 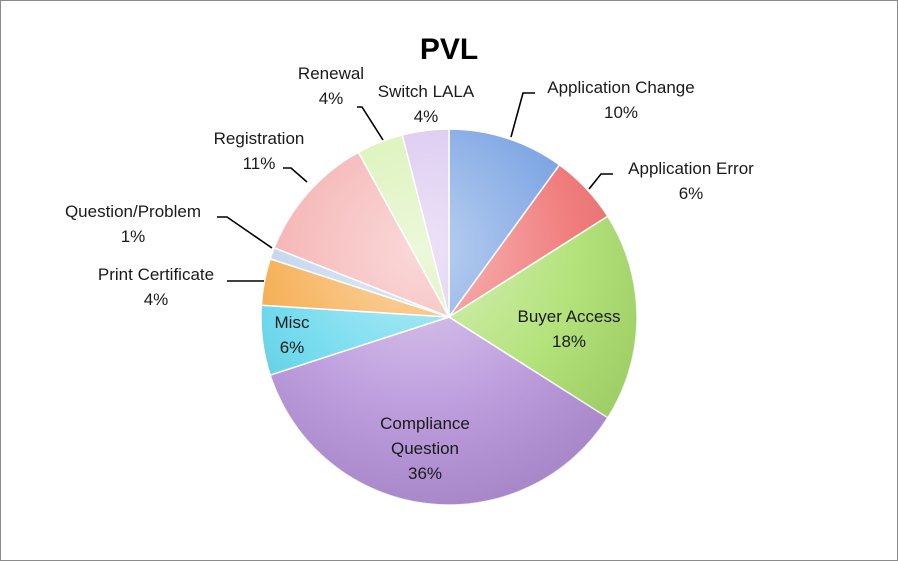 What do you see at coordinates (156, 274) in the screenshot?
I see `slice-name-label: Print Certificate` at bounding box center [156, 274].